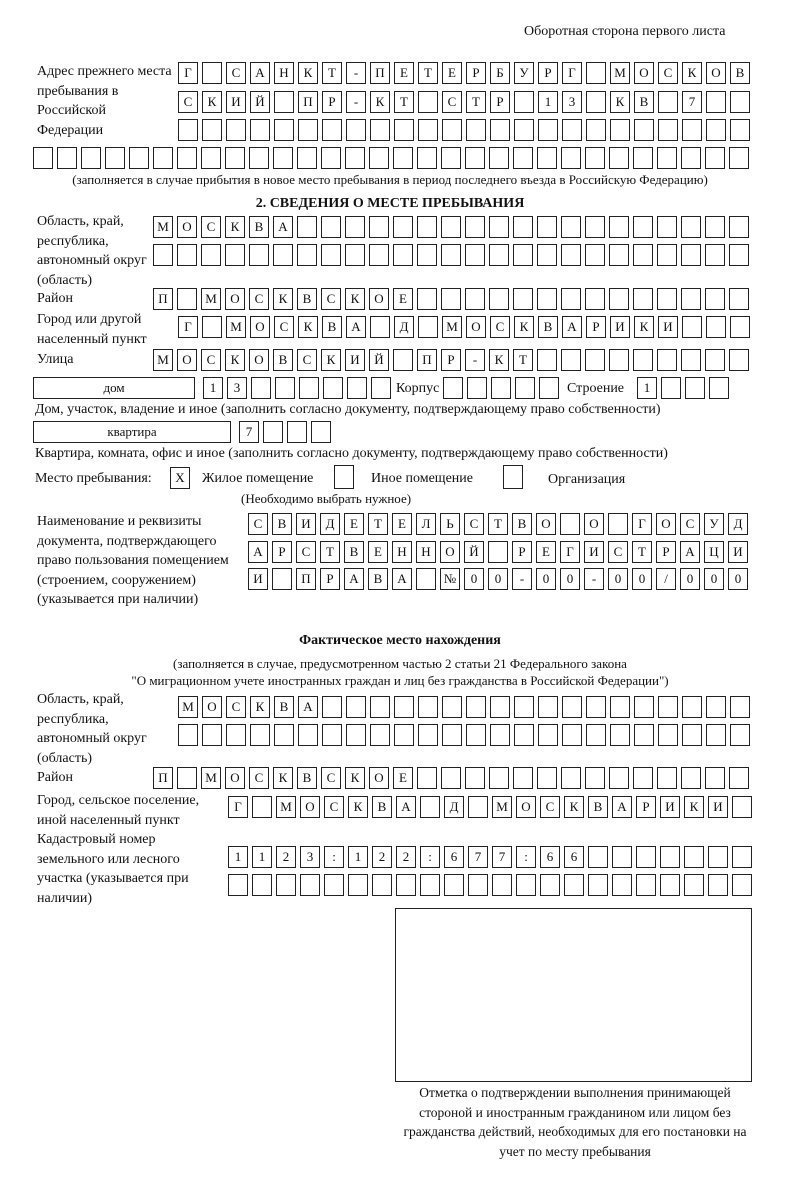 This screenshot has height=1180, width=800. I want to click on apt-number-cells: 7, so click(285, 432).